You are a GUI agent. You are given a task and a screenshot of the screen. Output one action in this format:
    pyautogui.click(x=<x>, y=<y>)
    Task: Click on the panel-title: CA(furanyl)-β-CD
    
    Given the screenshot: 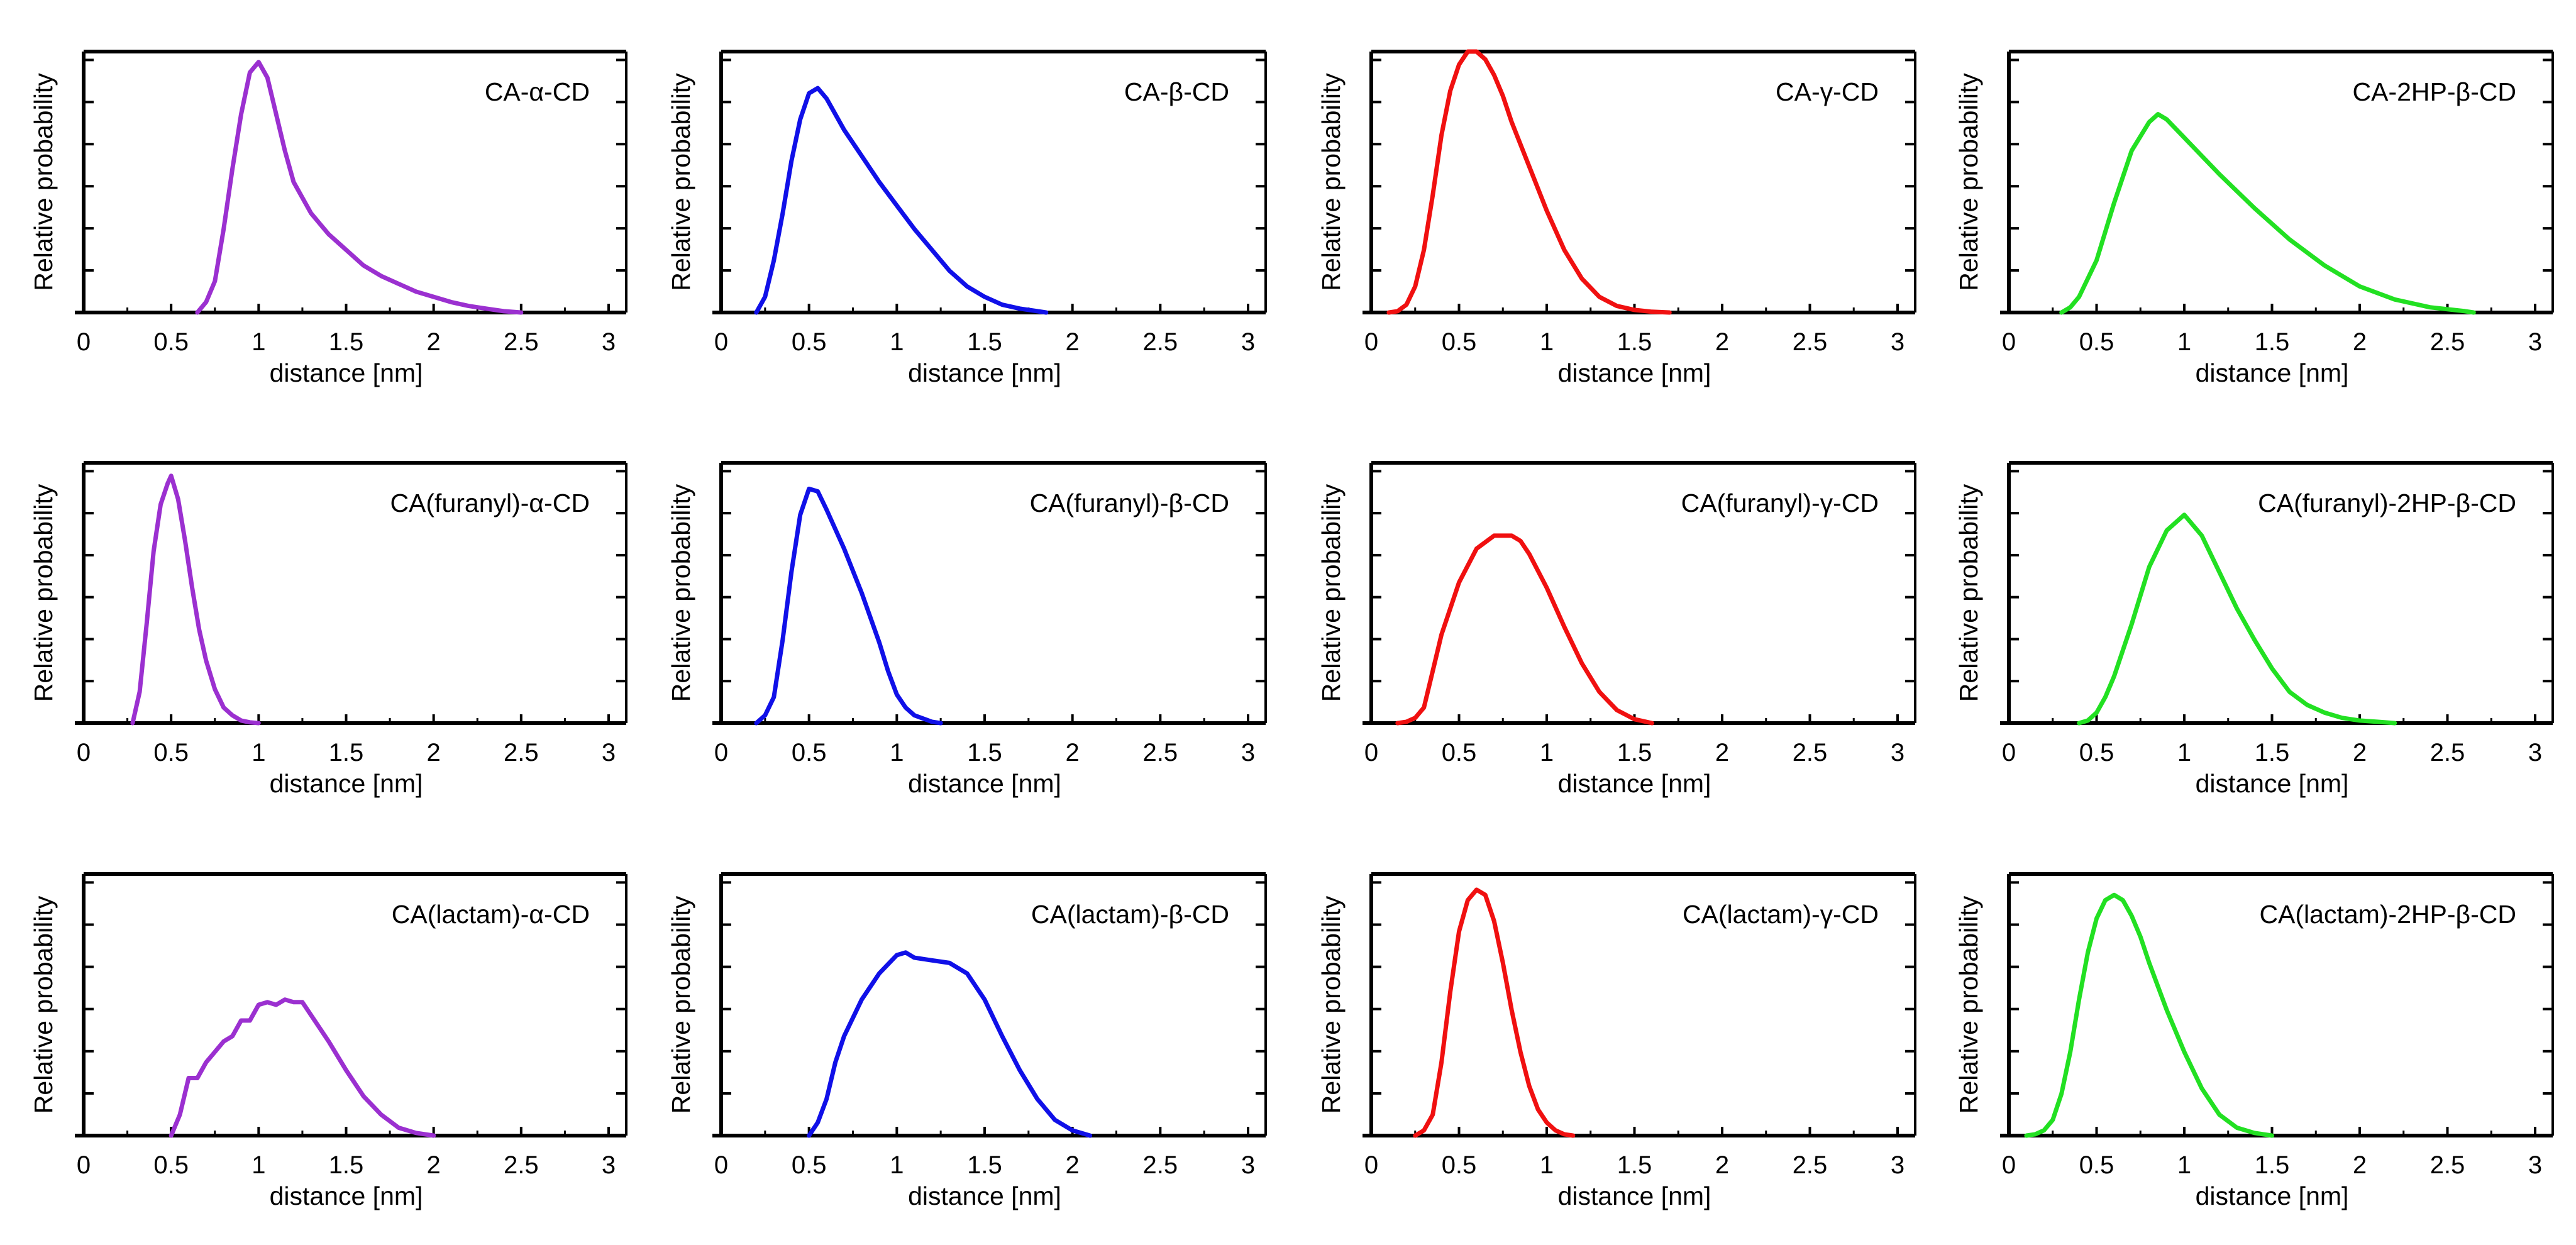 What is the action you would take?
    pyautogui.click(x=1129, y=503)
    